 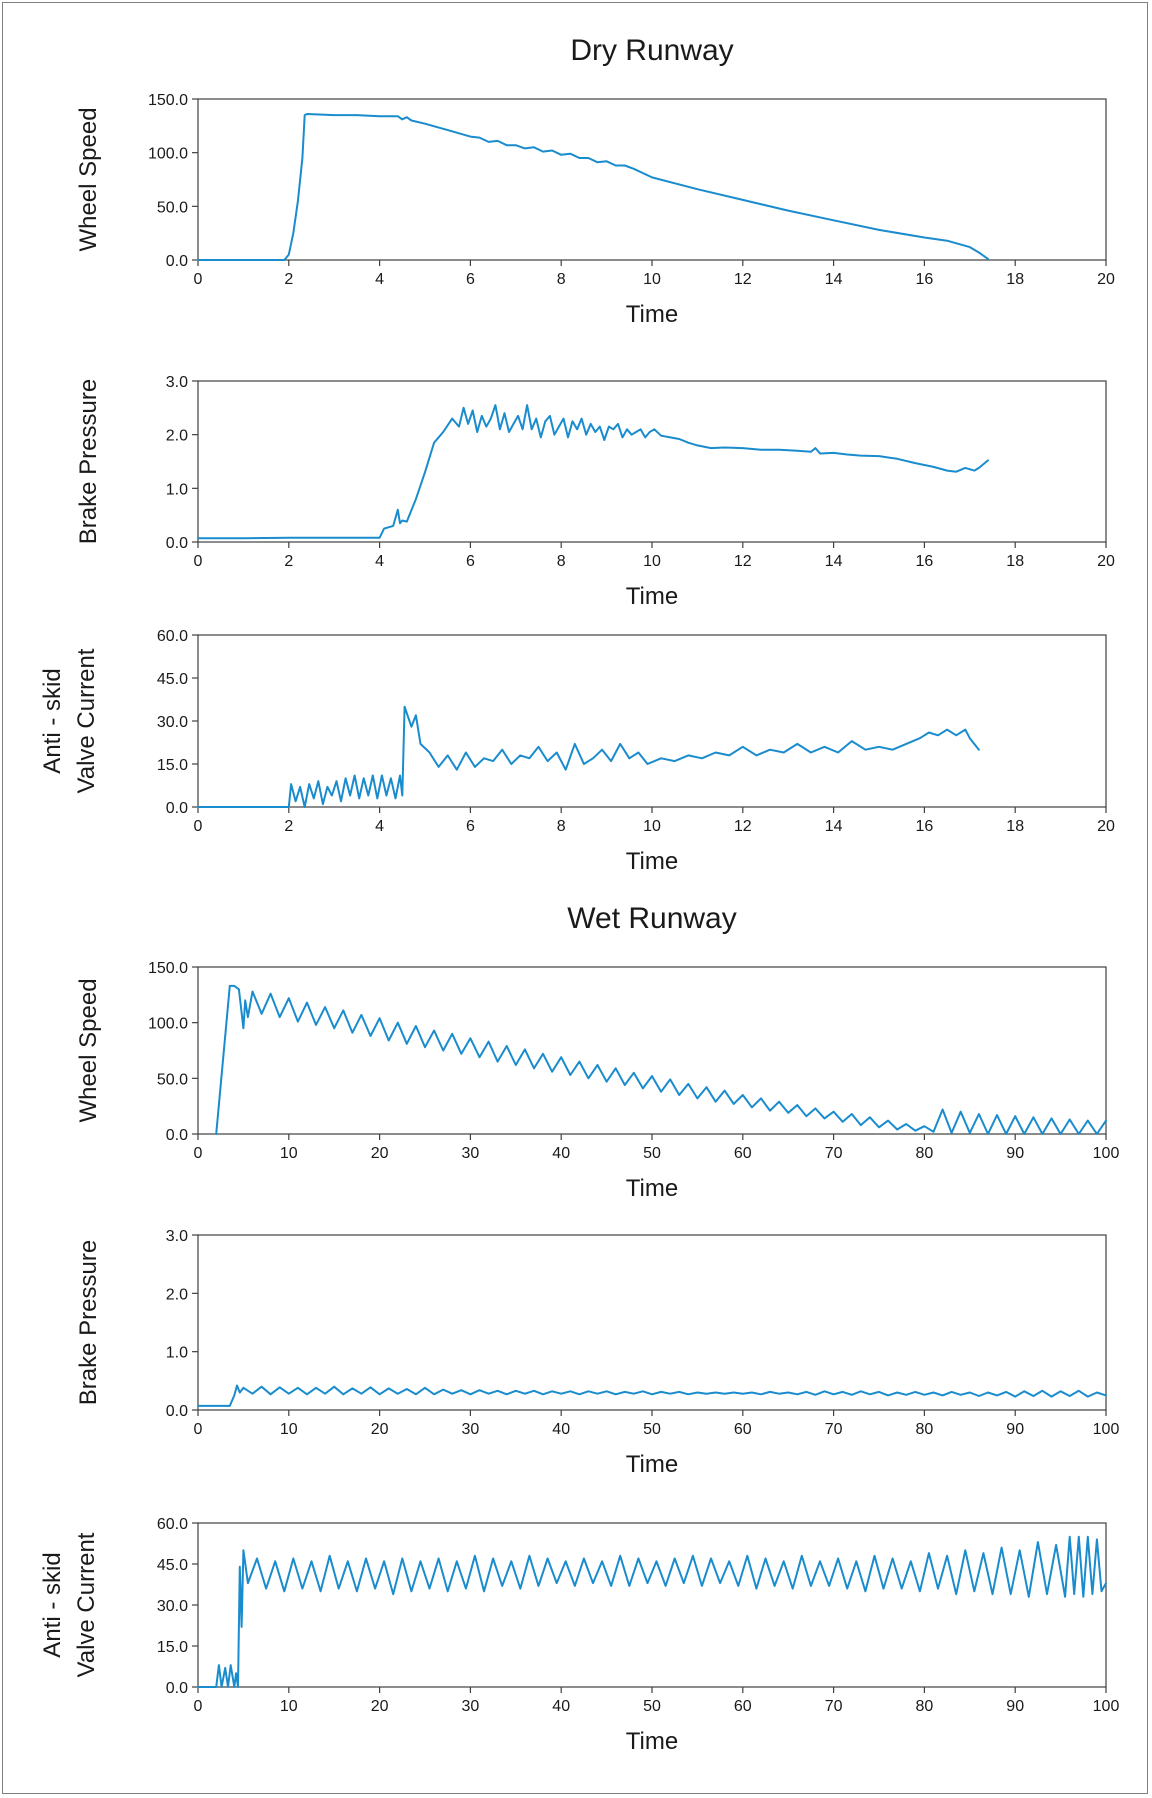 What do you see at coordinates (172, 1606) in the screenshot?
I see `y-tick-label: 30.0` at bounding box center [172, 1606].